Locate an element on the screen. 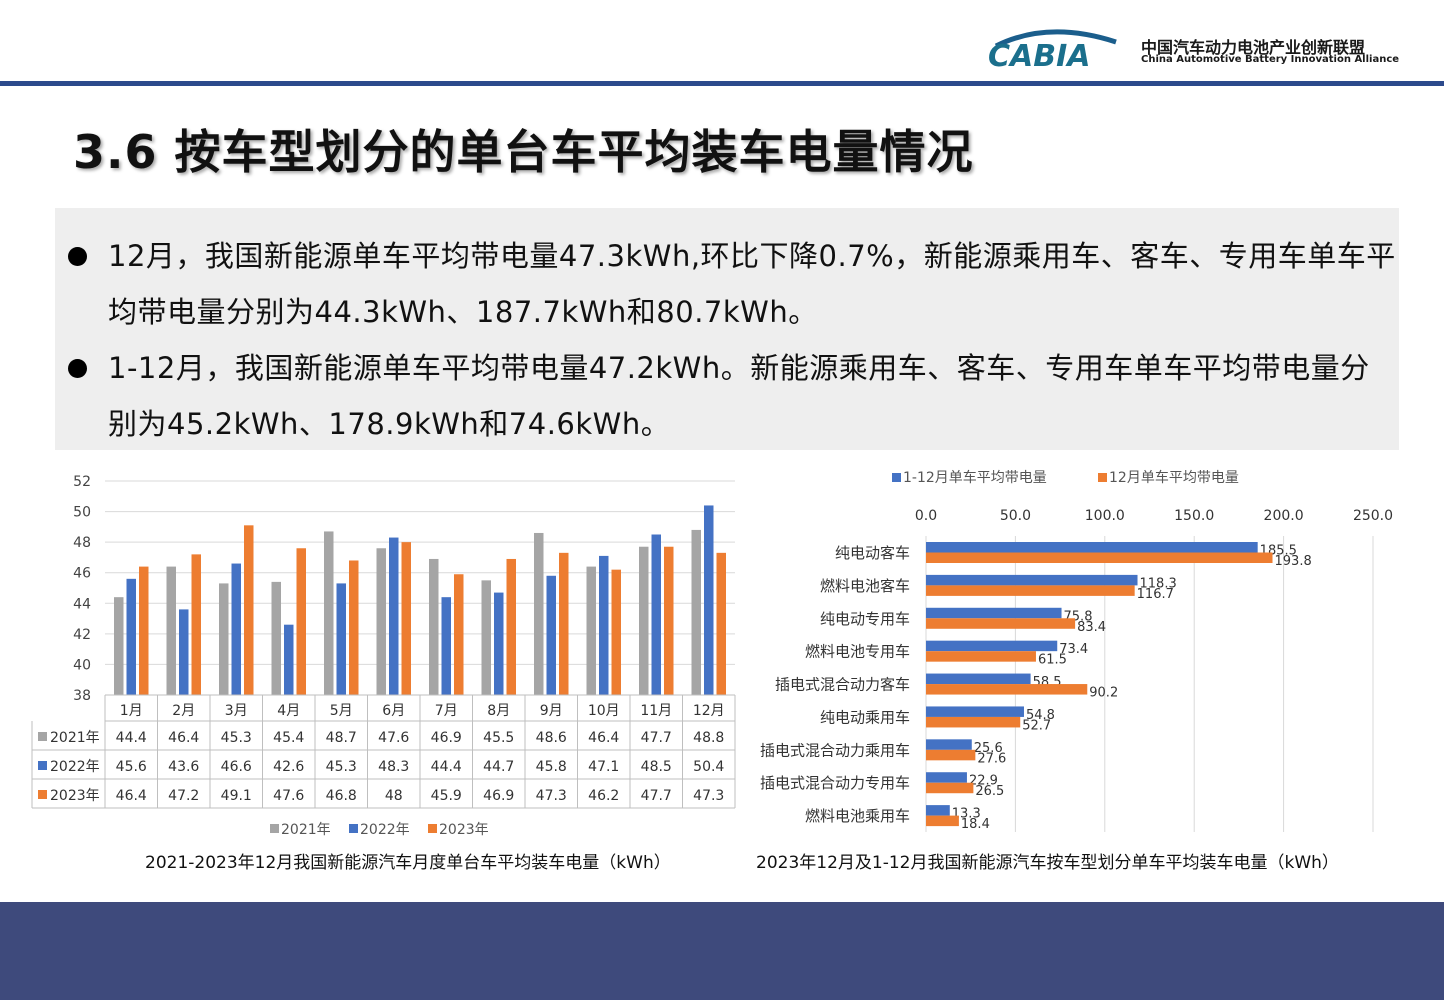  data-label: 83.4 is located at coordinates (1091, 627).